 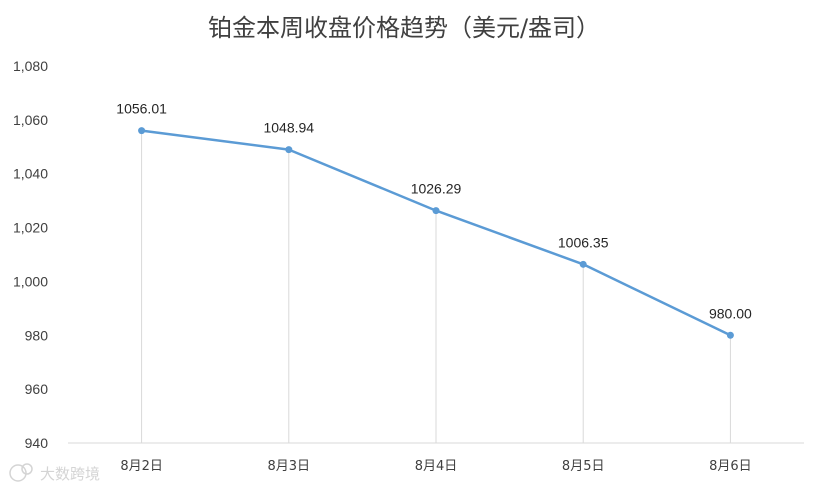 What do you see at coordinates (30, 174) in the screenshot?
I see `y-tick-label: 1,040` at bounding box center [30, 174].